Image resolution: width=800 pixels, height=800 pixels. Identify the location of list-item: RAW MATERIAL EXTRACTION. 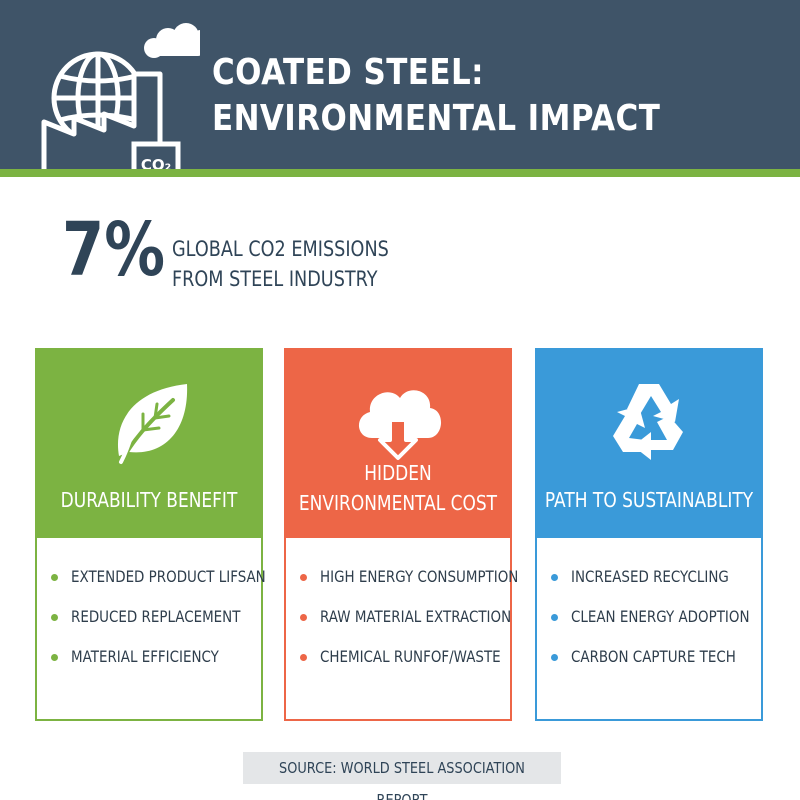
(405, 622).